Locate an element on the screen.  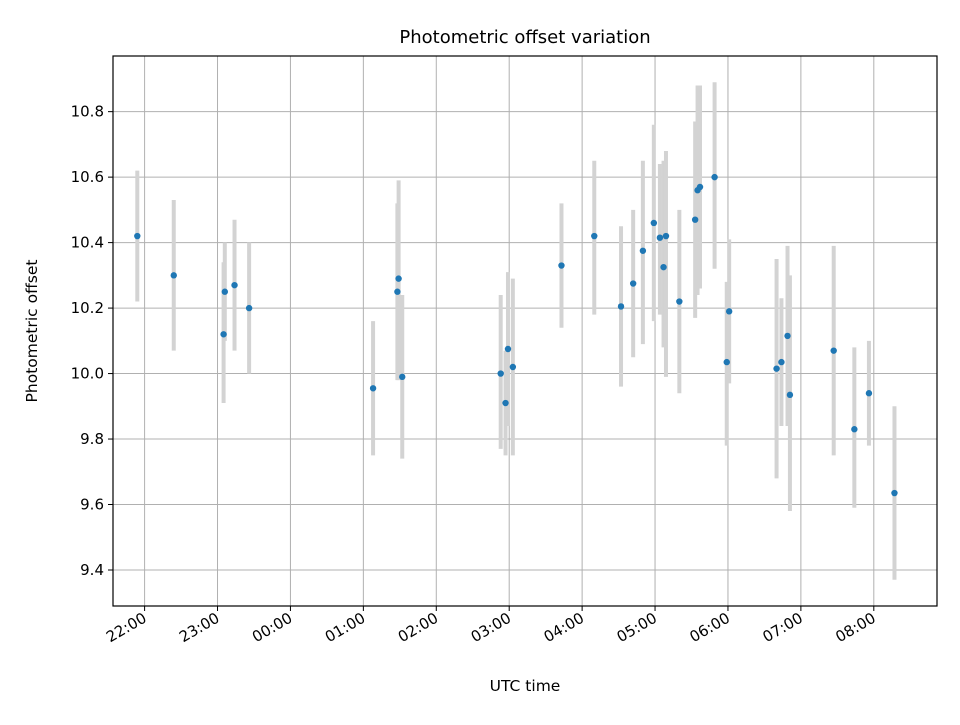
y-tick-label: 9.8 is located at coordinates (92, 439).